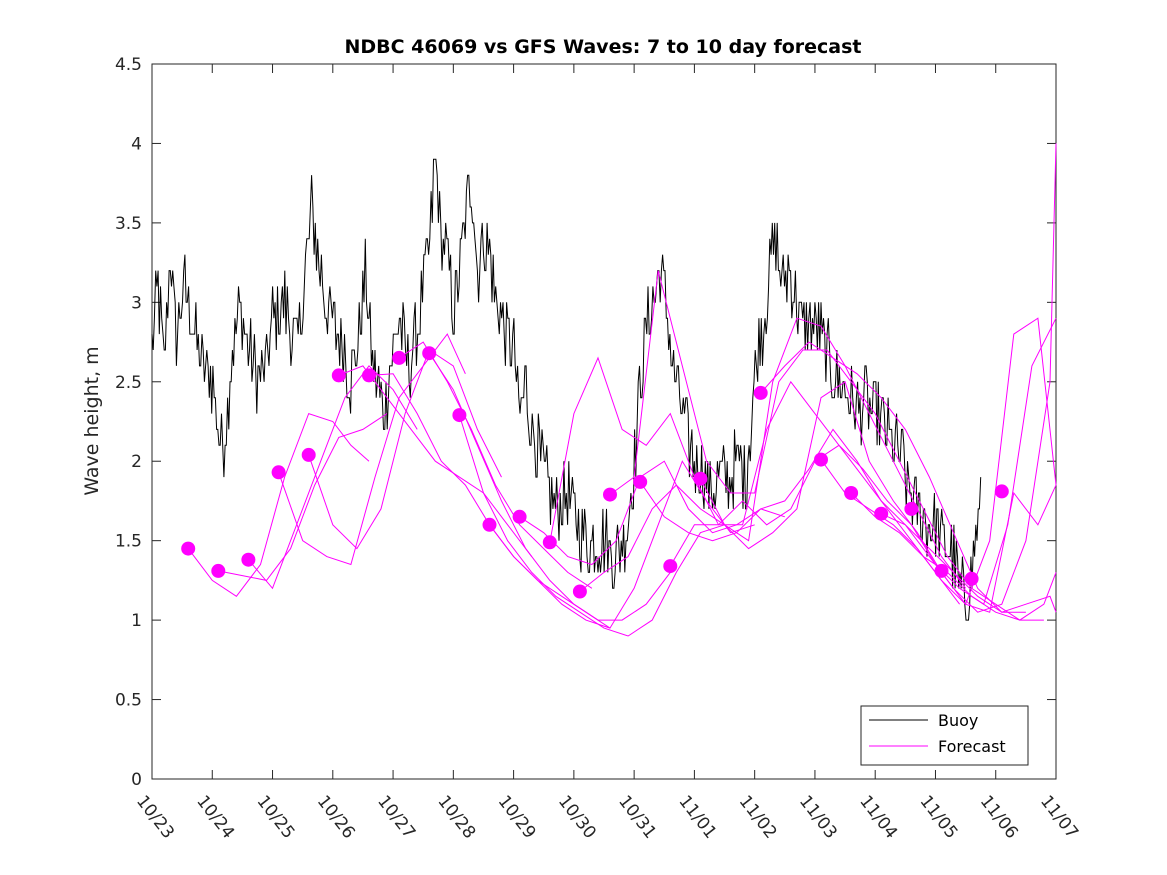  What do you see at coordinates (303, 497) in the screenshot?
I see `forecast-line-f02` at bounding box center [303, 497].